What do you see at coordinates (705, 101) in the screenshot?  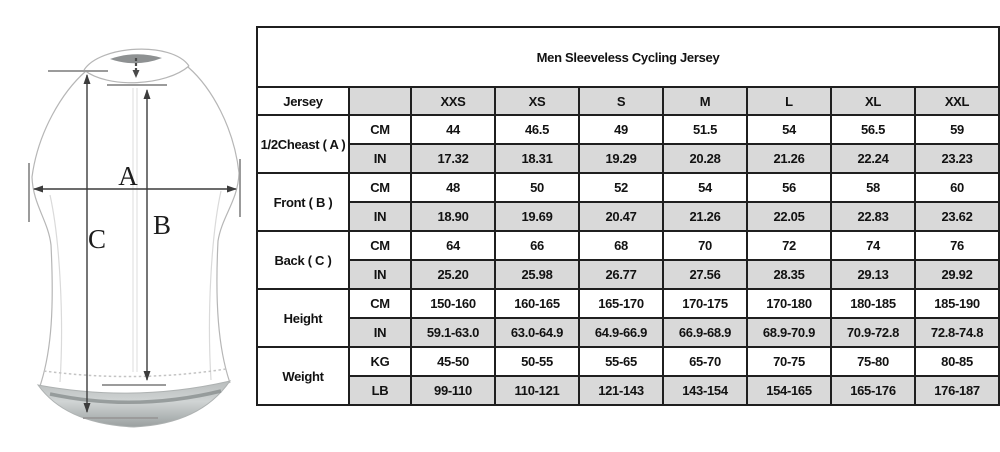 I see `size-column-header: M` at bounding box center [705, 101].